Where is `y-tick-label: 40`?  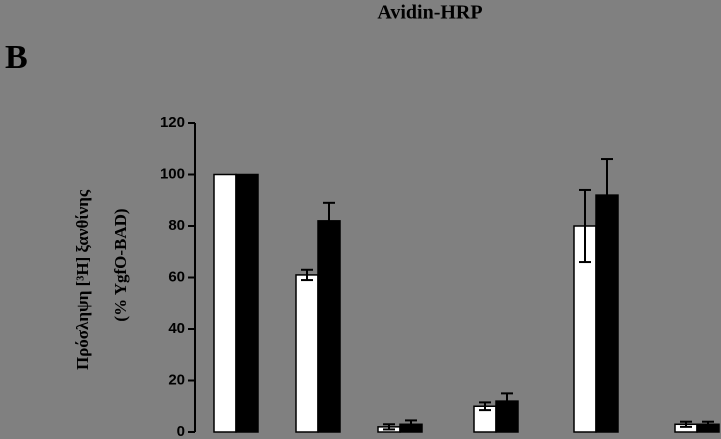
y-tick-label: 40 is located at coordinates (176, 328).